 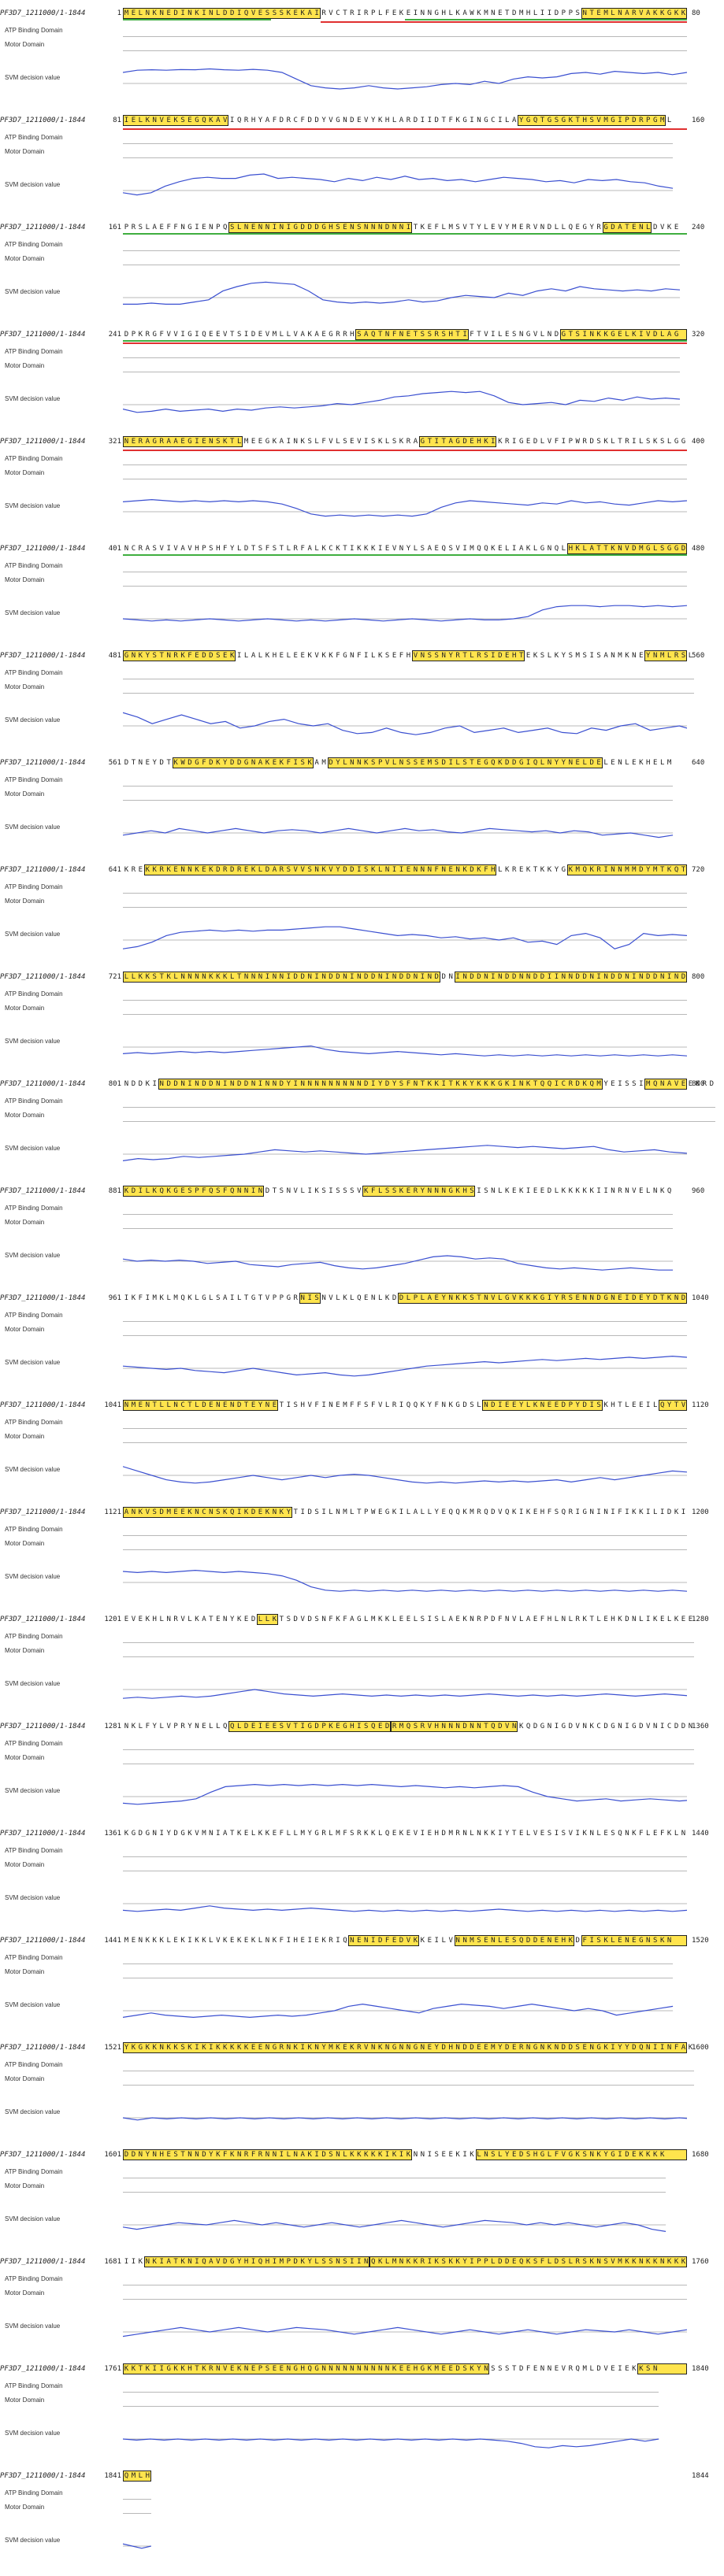 What do you see at coordinates (112, 1941) in the screenshot?
I see `start-position: 1441` at bounding box center [112, 1941].